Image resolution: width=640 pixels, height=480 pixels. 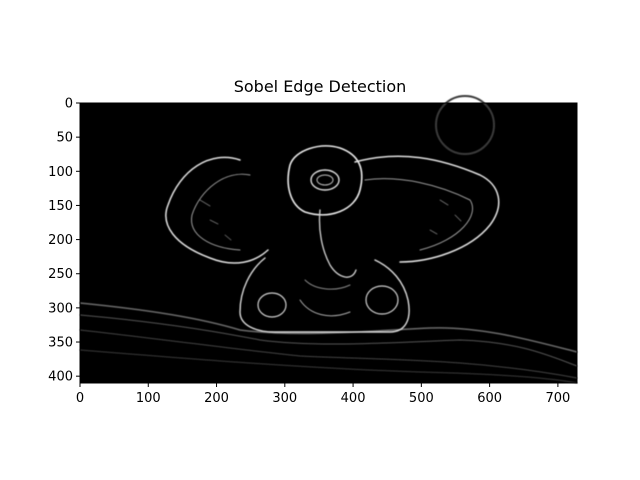 I want to click on crown-ornament-inner, so click(x=325, y=180).